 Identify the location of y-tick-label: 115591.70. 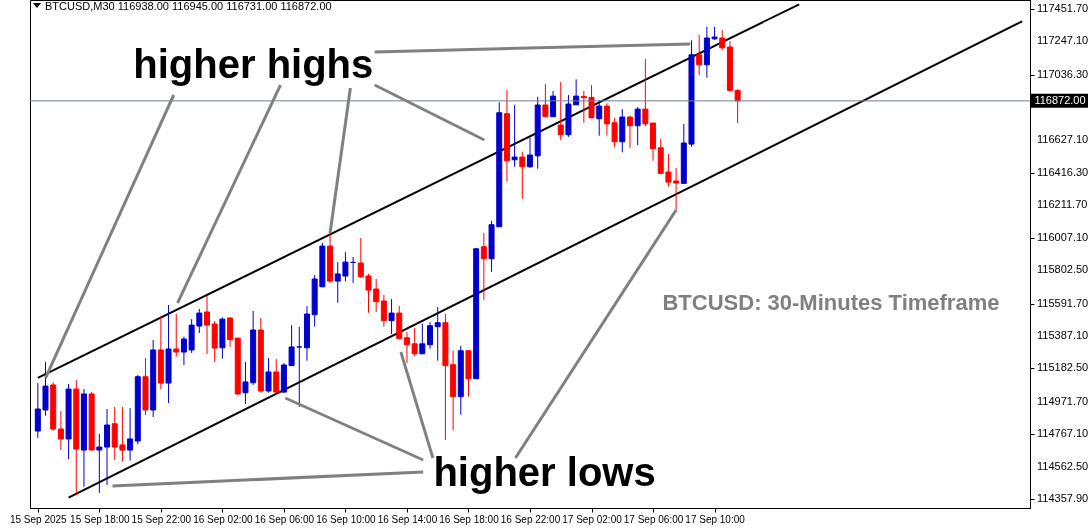
(1063, 302).